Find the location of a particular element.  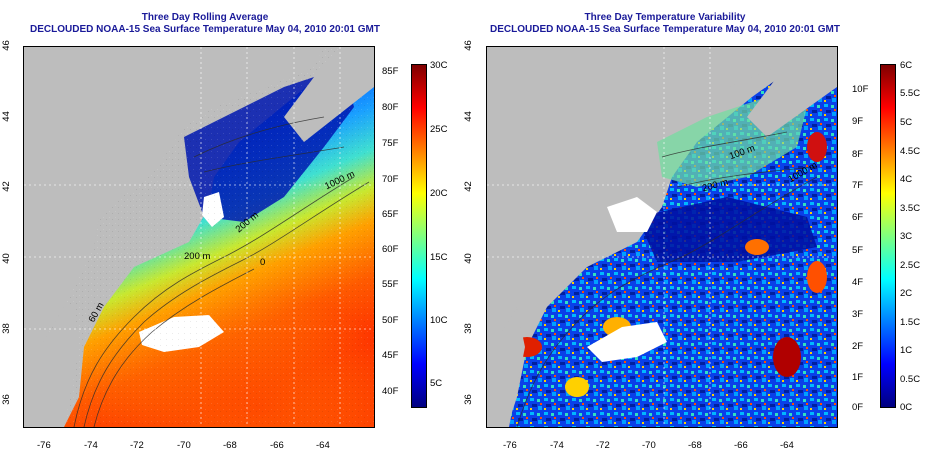

colorbar-f-label: 40F is located at coordinates (390, 391).